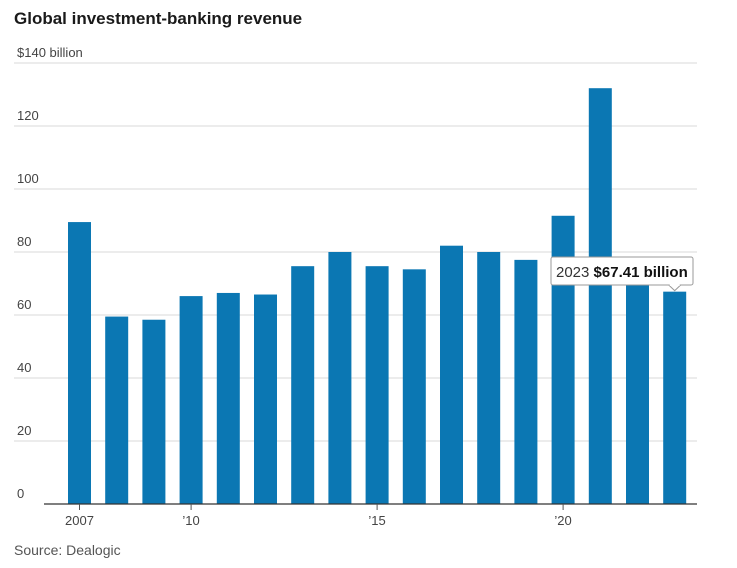  What do you see at coordinates (24, 241) in the screenshot?
I see `y-tick-label: 80` at bounding box center [24, 241].